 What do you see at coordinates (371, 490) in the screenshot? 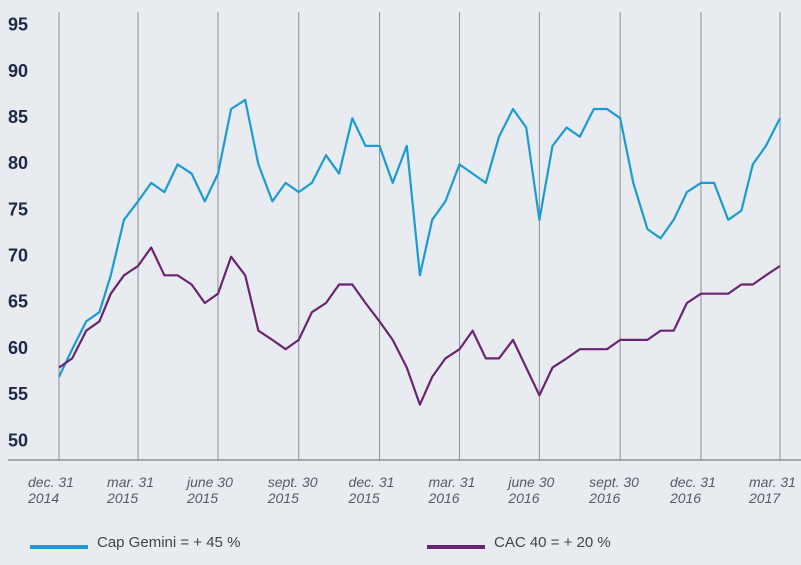
I see `x-tick-label: dec. 31 2015` at bounding box center [371, 490].